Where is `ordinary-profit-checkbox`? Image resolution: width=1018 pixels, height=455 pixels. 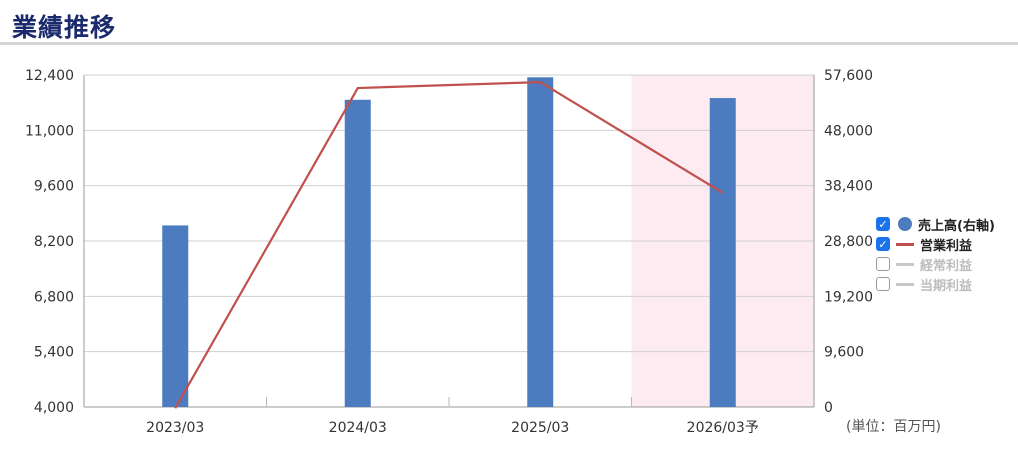 ordinary-profit-checkbox is located at coordinates (883, 264).